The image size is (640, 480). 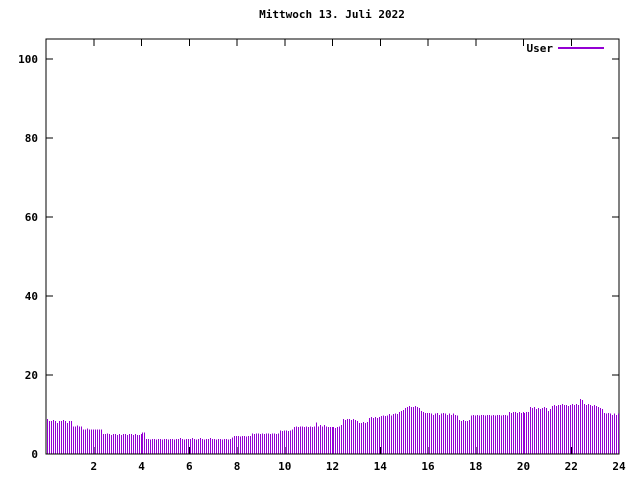 I want to click on y-axis-tick-label: 80, so click(x=31, y=138).